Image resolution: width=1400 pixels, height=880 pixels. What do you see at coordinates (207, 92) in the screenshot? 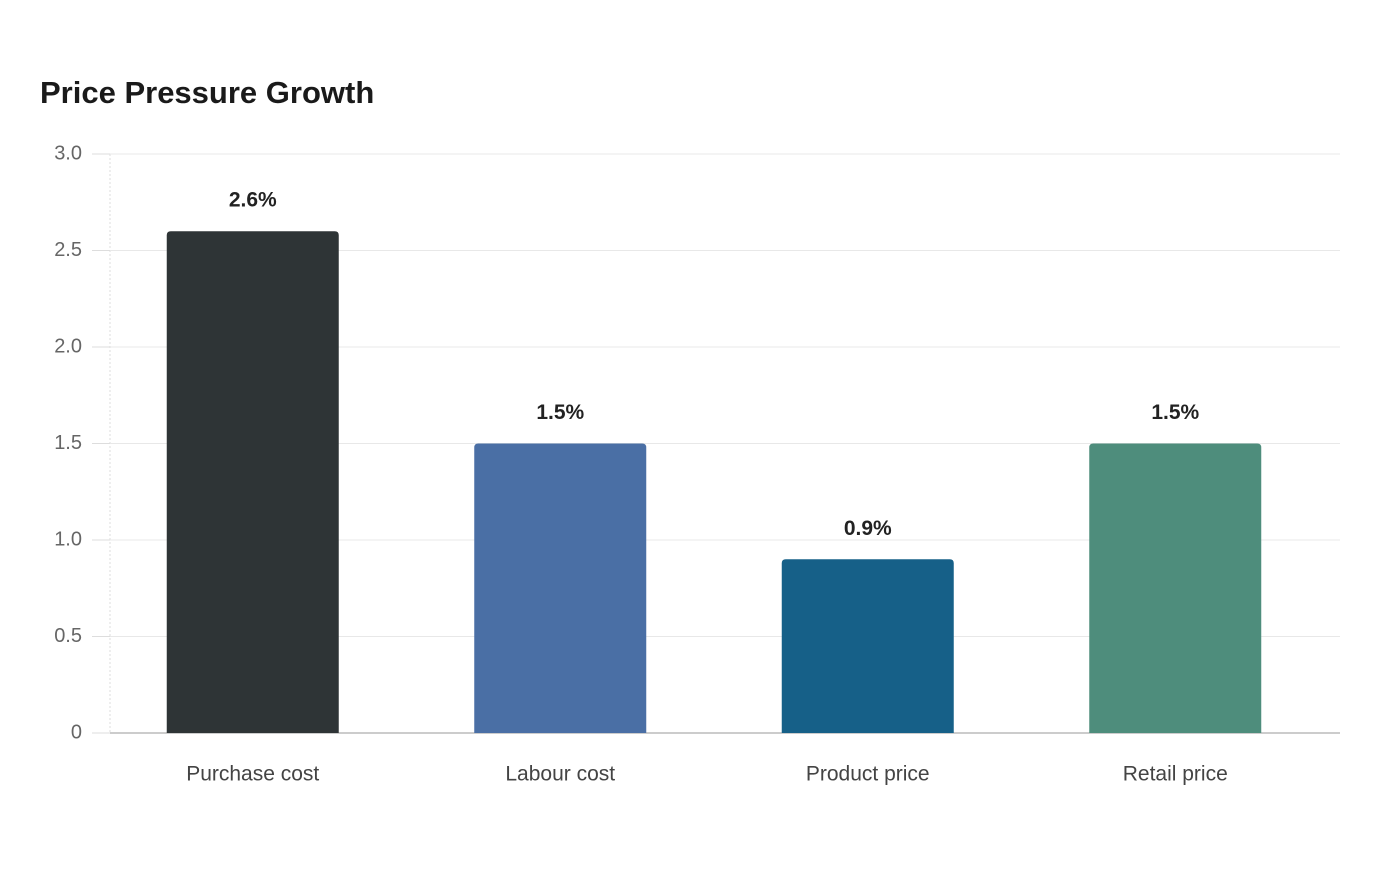
I see `chart-title: Price Pressure Growth` at bounding box center [207, 92].